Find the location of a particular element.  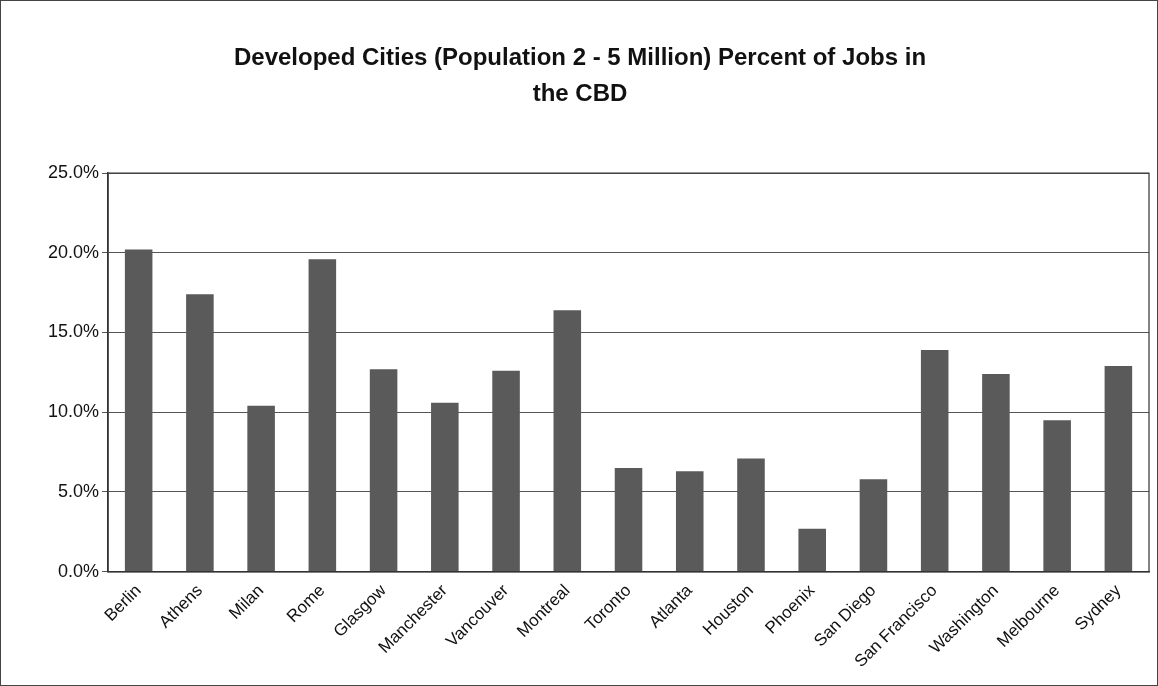

chart-title: Developed Cities (Population 2 - 5 Million) Percent of Jobs in the CBD is located at coordinates (580, 75).